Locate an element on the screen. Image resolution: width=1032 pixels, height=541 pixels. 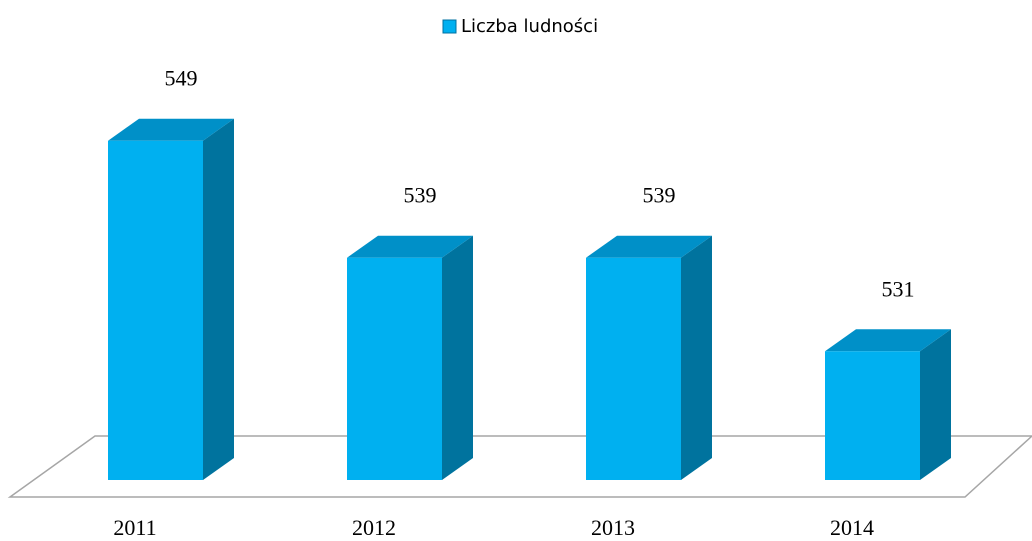
x-tick-label: 2014 is located at coordinates (852, 527).